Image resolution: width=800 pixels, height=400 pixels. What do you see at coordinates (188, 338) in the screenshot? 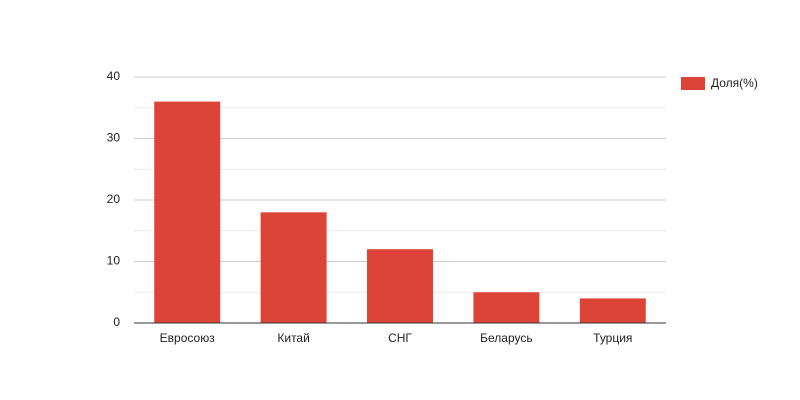
I see `x-tick-label: Евросоюз` at bounding box center [188, 338].